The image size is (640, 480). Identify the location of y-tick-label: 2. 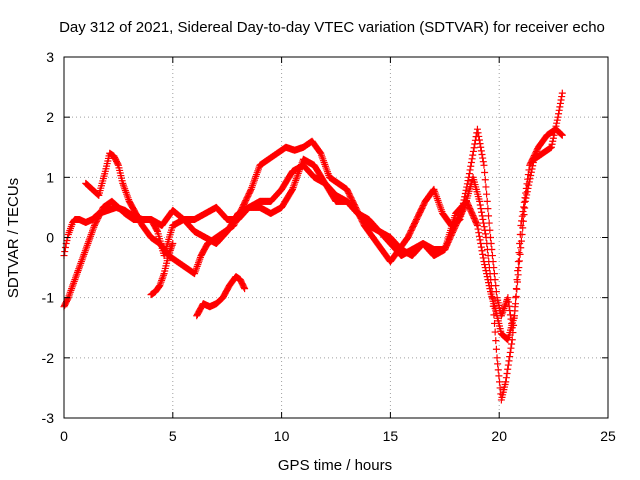
(50, 117).